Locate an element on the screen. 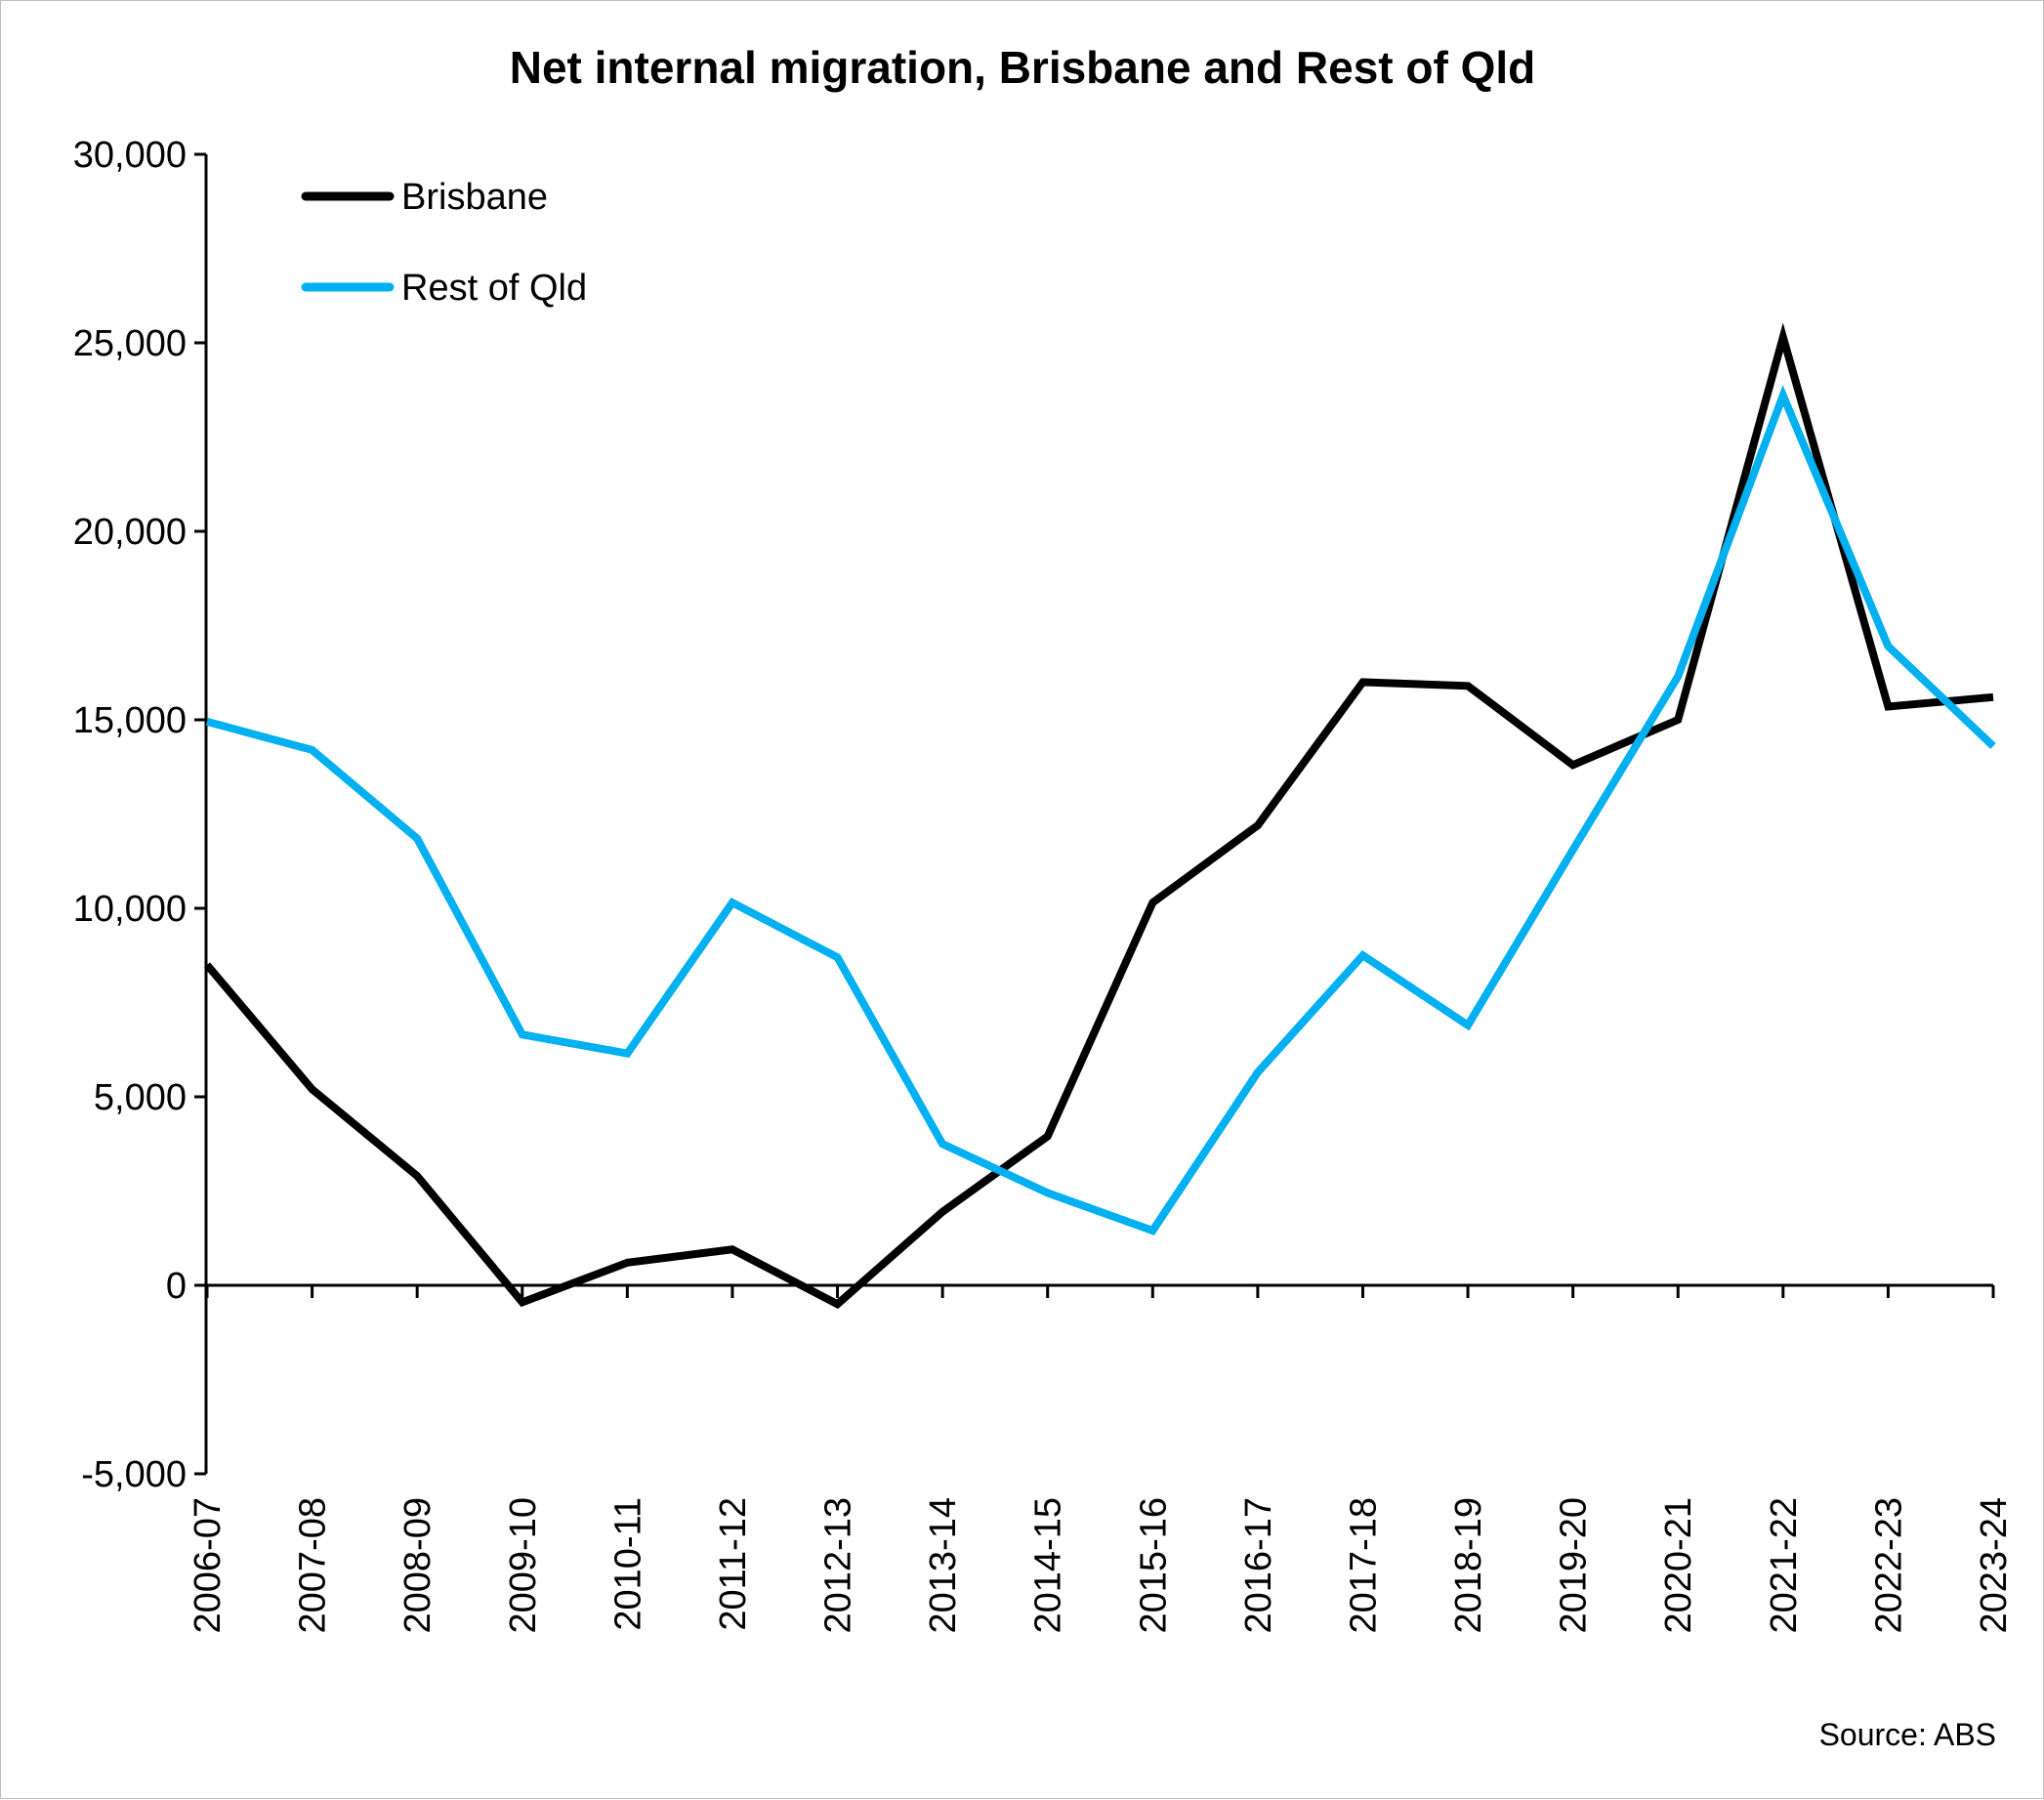 The image size is (2044, 1800). x-tick-label: 2010-11 is located at coordinates (627, 1564).